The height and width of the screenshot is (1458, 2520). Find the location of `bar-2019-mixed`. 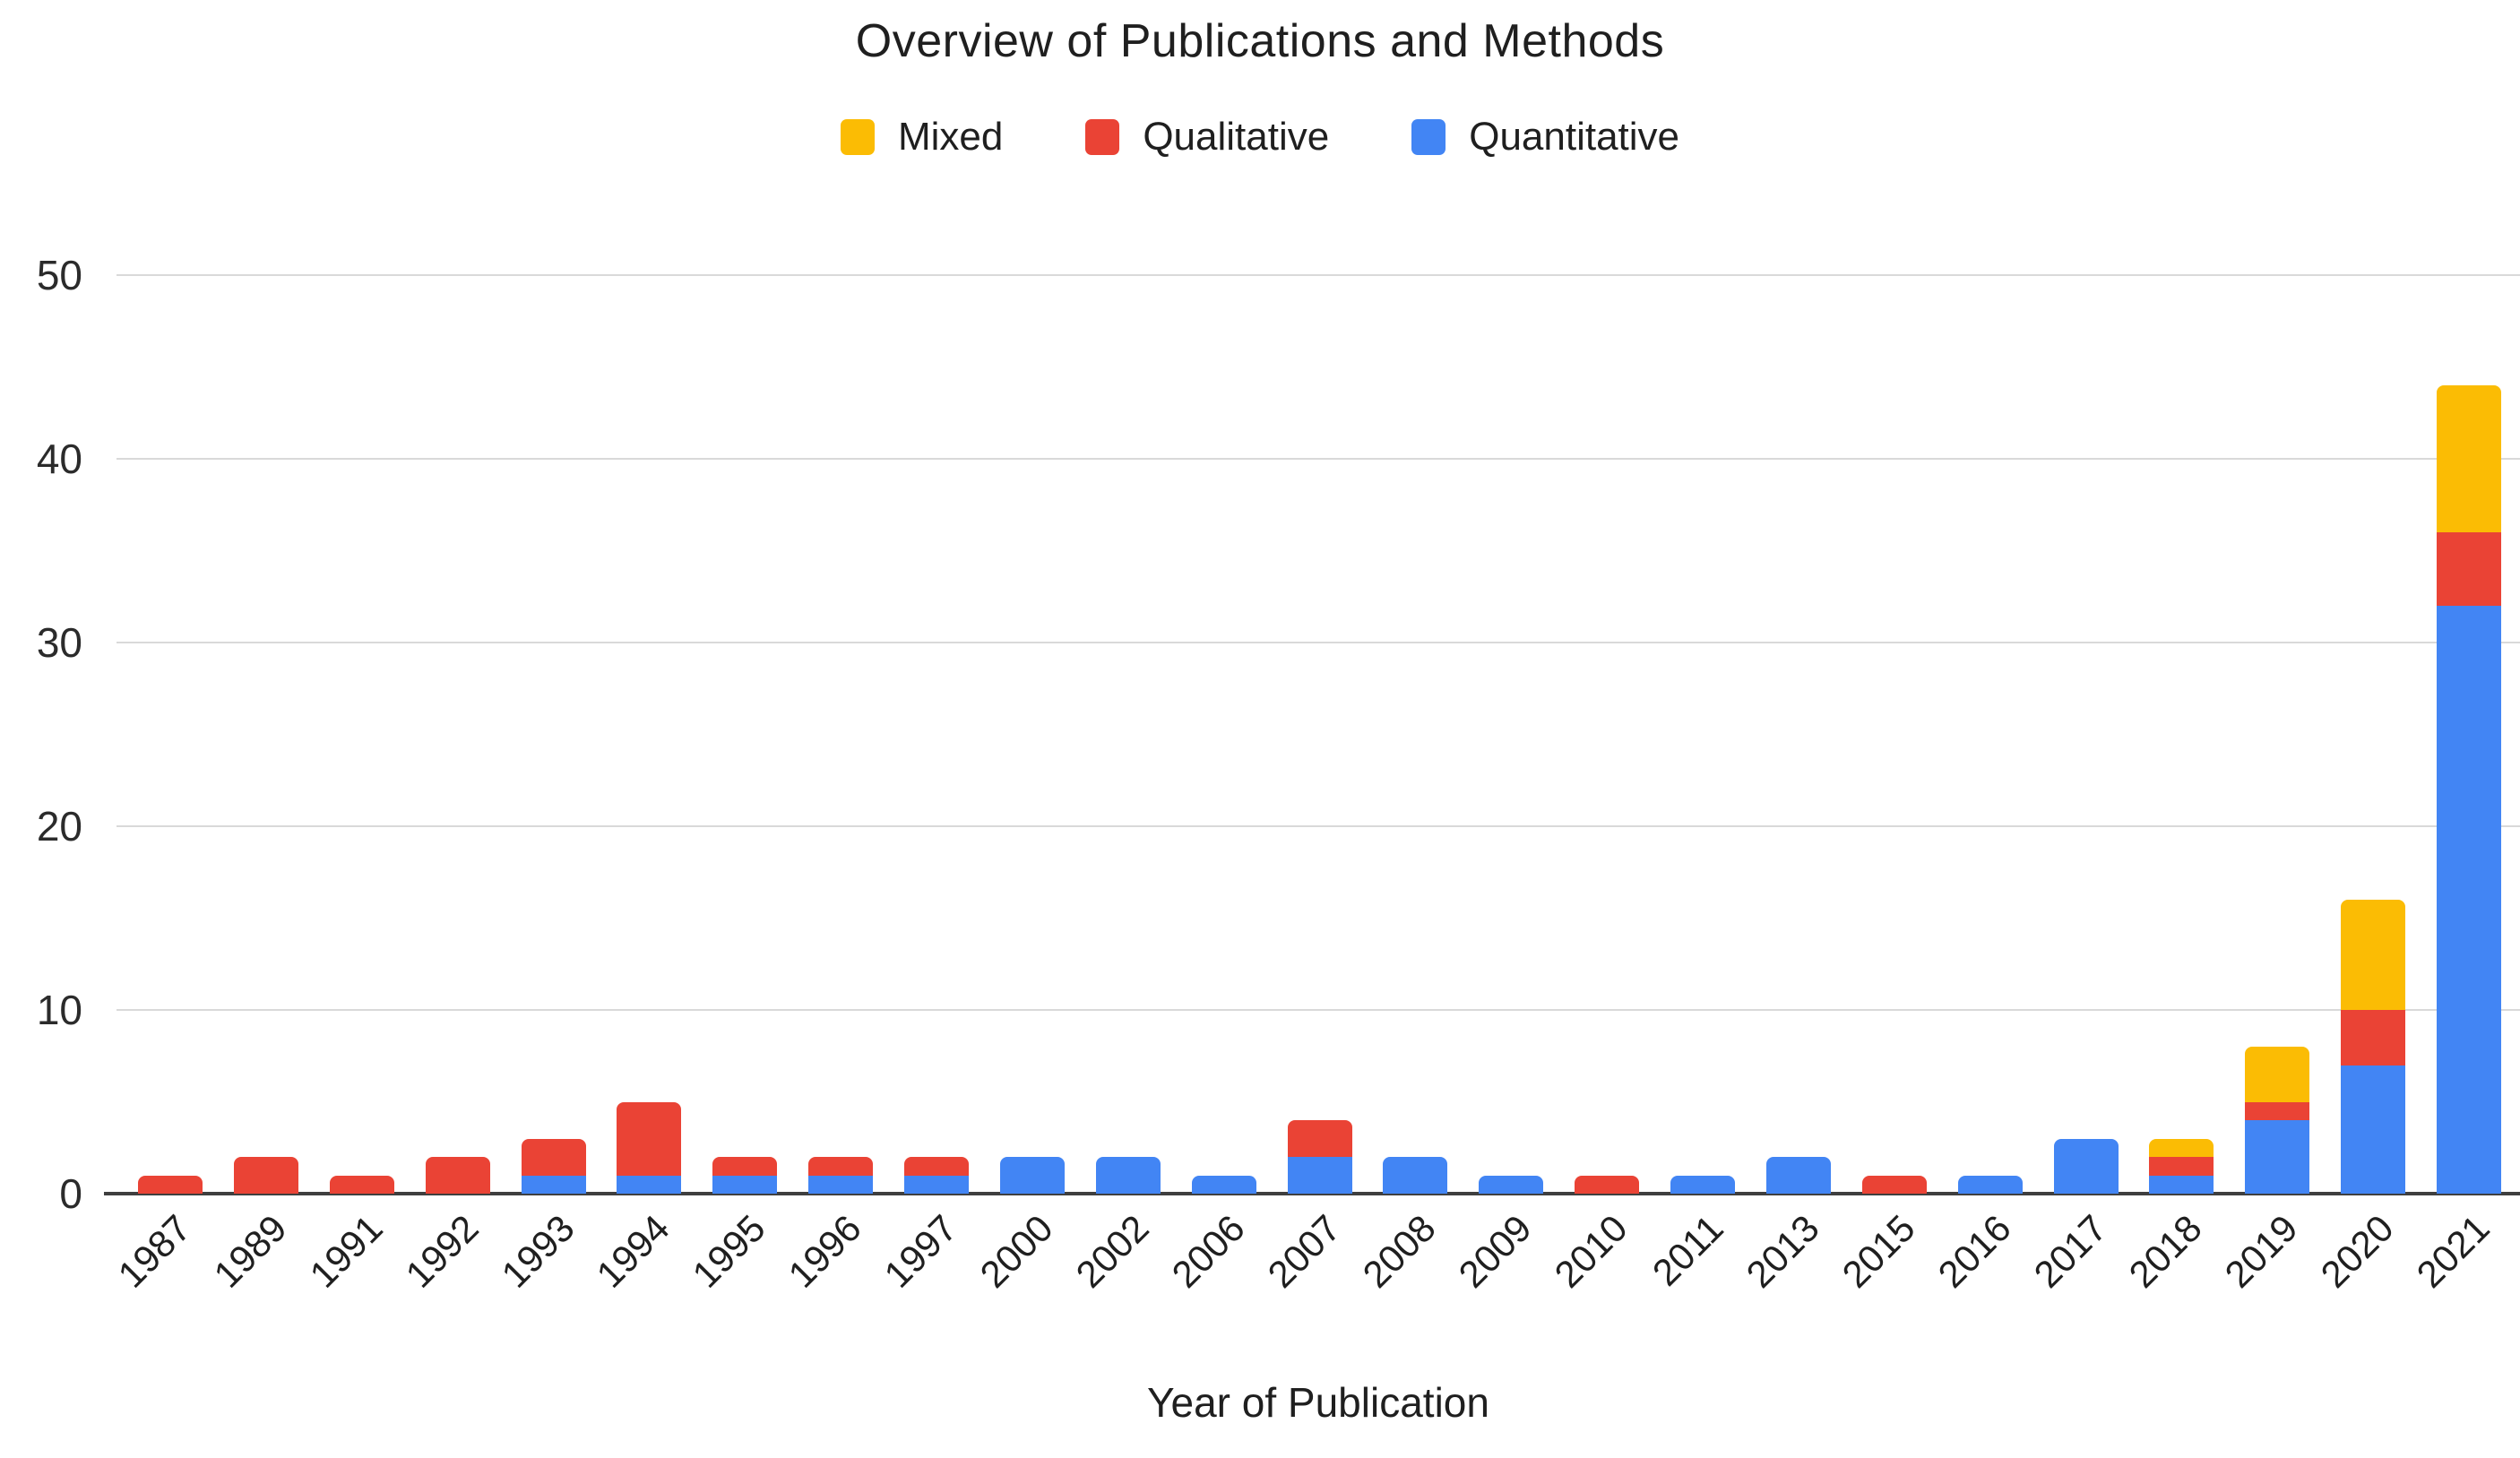

bar-2019-mixed is located at coordinates (2277, 1074).